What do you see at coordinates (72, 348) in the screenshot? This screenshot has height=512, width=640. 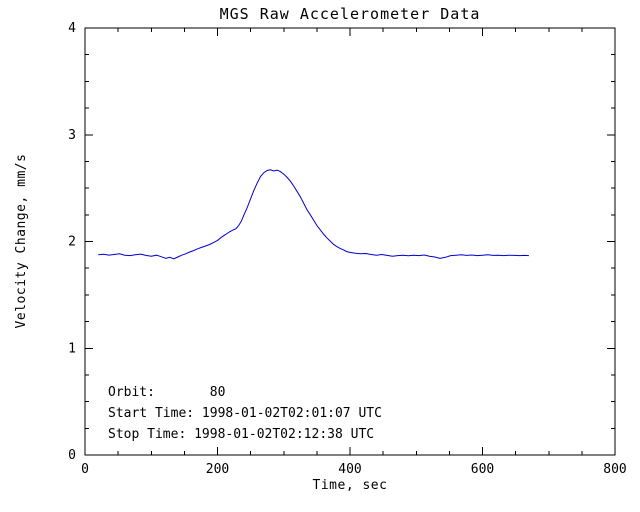 I see `y-tick-label: 1` at bounding box center [72, 348].